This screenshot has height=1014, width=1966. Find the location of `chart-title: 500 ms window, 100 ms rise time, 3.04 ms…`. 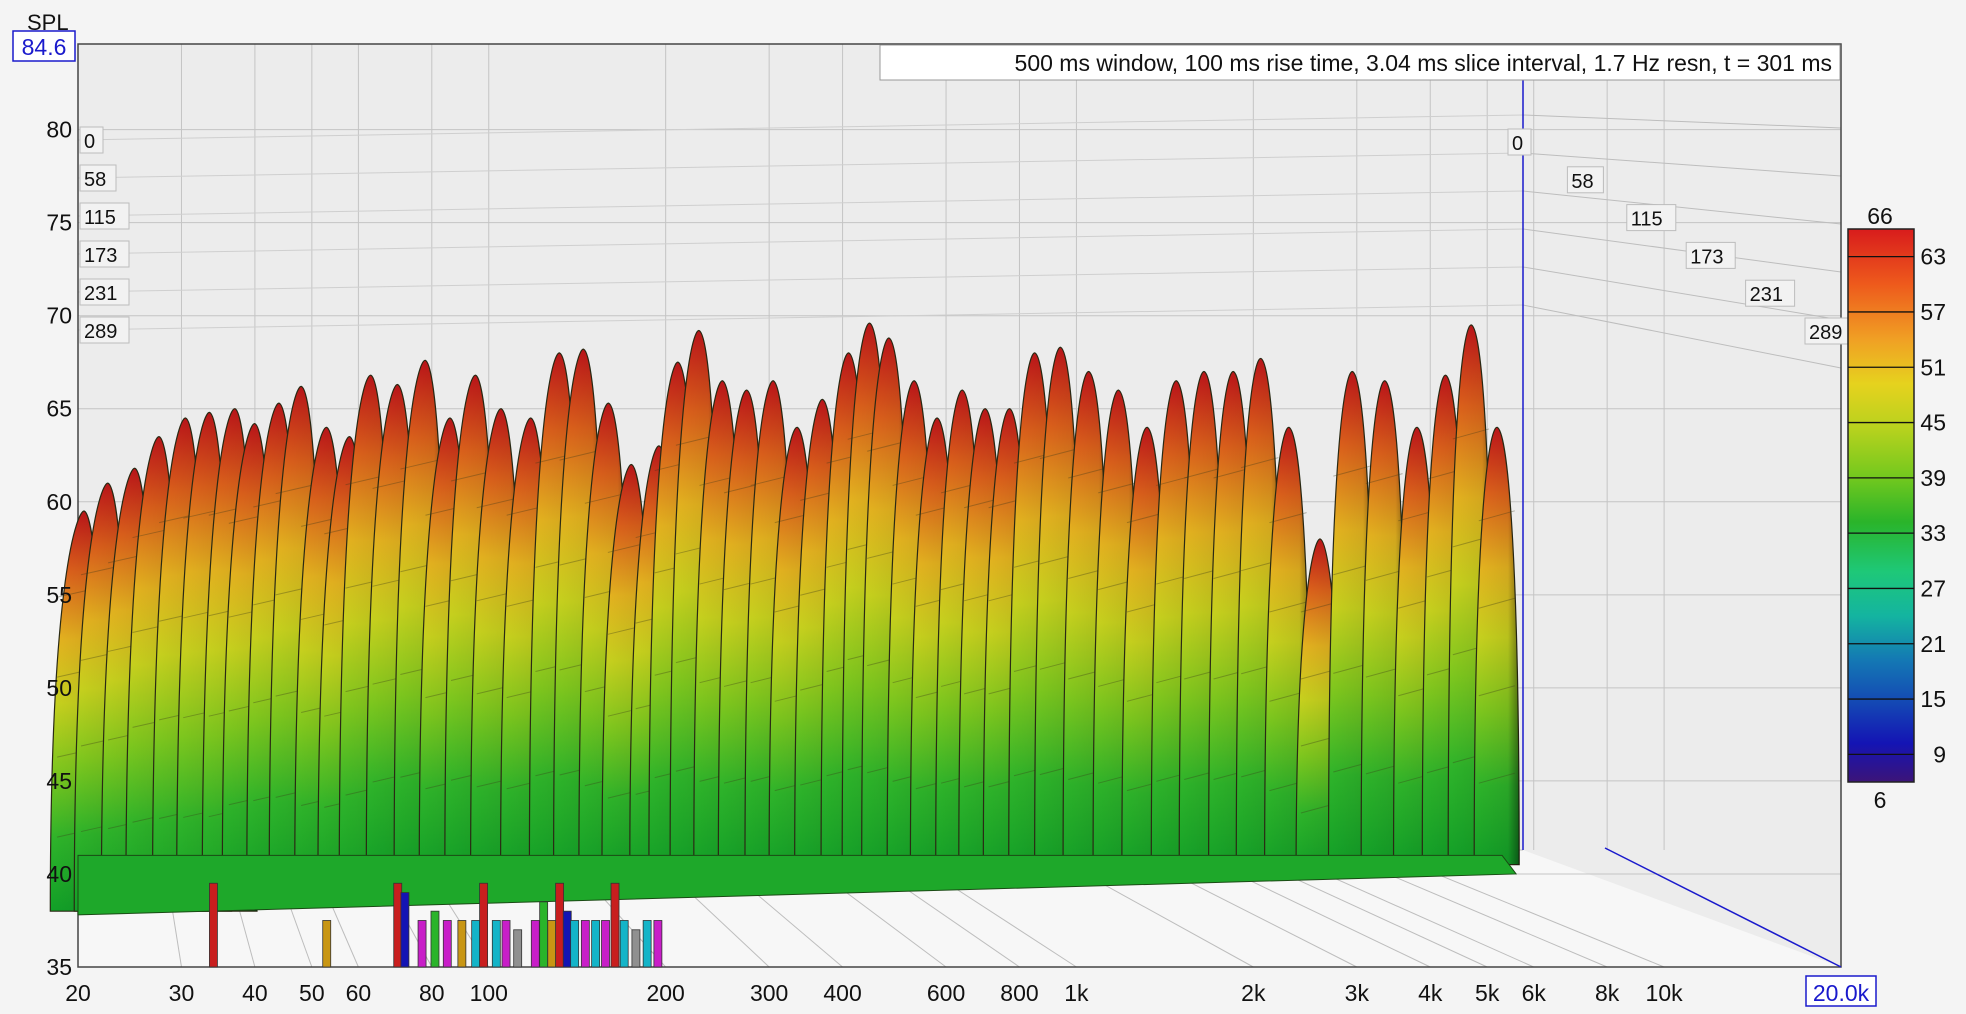

chart-title: 500 ms window, 100 ms rise time, 3.04 ms… is located at coordinates (1423, 63).